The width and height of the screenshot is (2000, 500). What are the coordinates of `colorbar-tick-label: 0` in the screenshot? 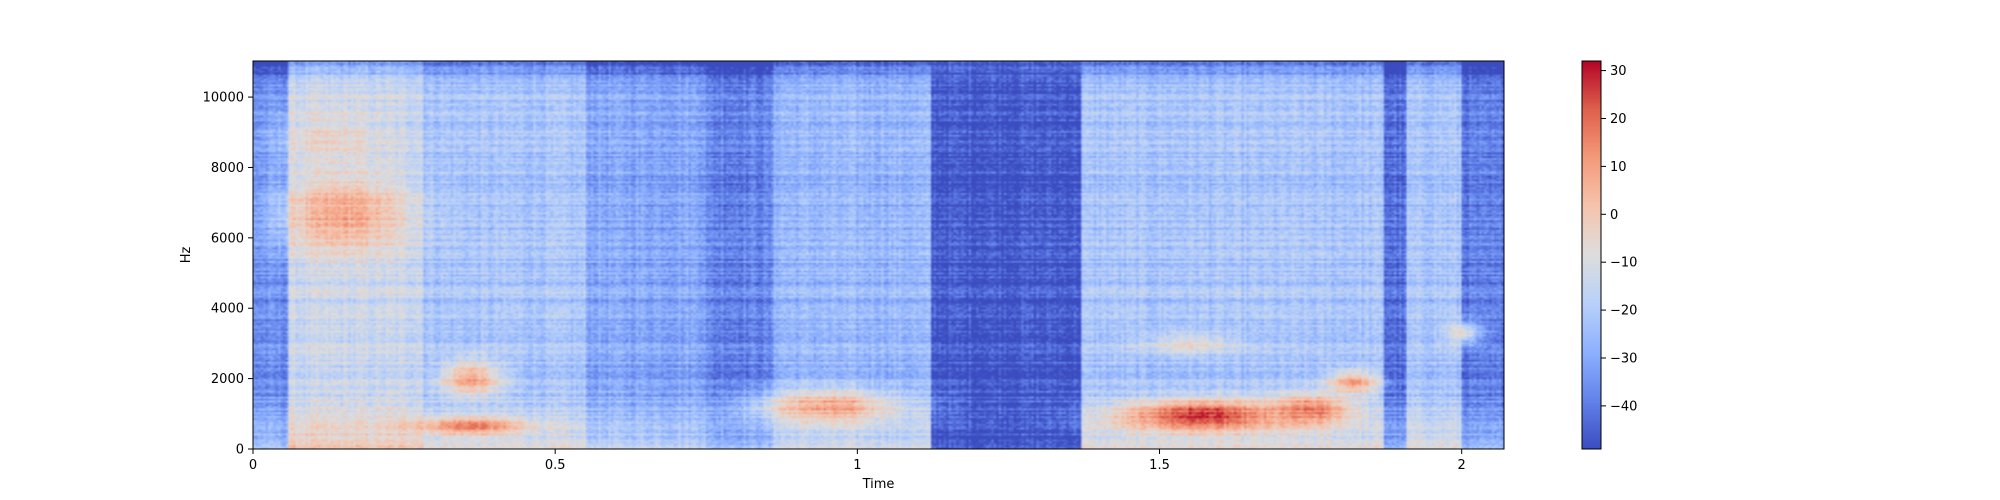 It's located at (1614, 215).